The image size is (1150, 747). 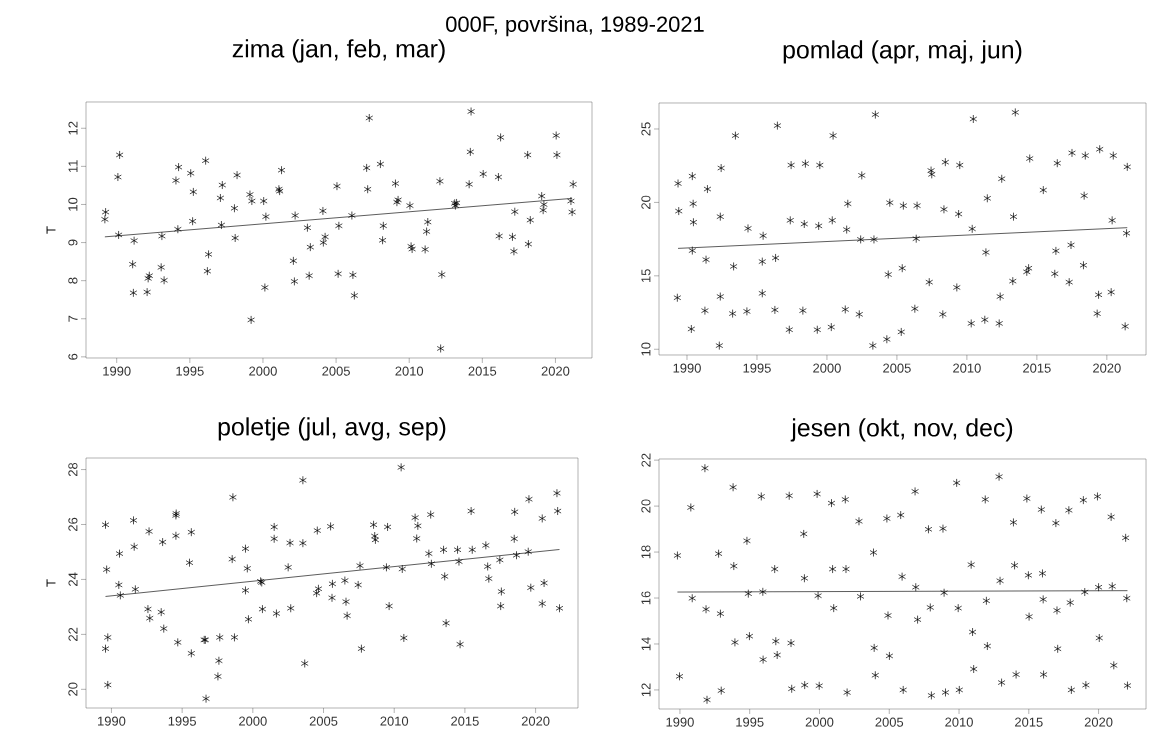 What do you see at coordinates (73, 242) in the screenshot?
I see `y-tick-label: 9` at bounding box center [73, 242].